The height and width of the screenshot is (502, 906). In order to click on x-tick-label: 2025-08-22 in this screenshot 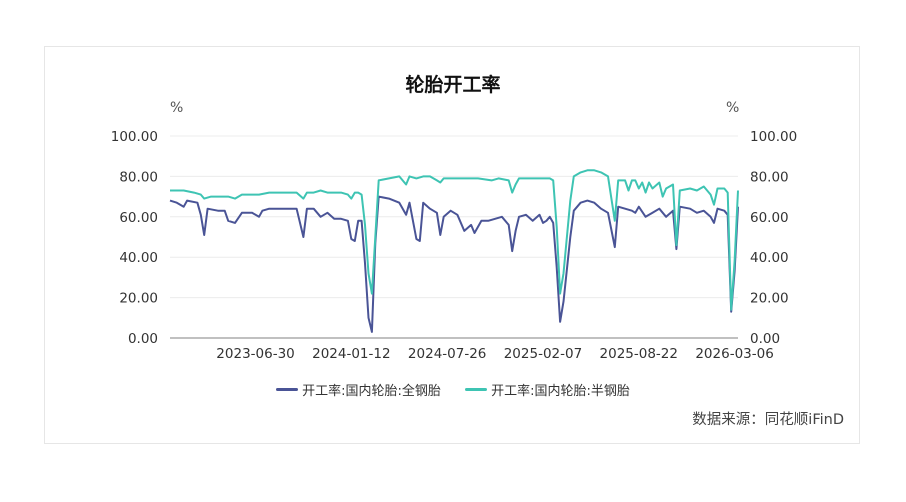, I will do `click(639, 354)`.